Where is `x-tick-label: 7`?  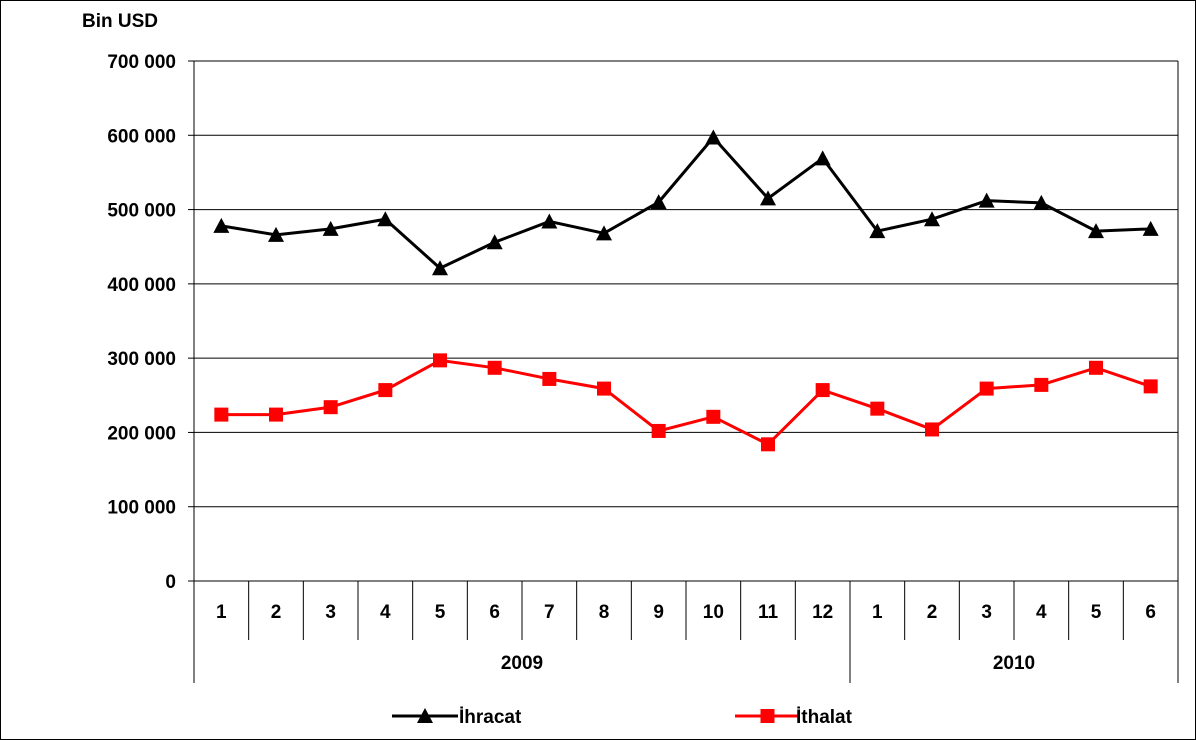
x-tick-label: 7 is located at coordinates (549, 612).